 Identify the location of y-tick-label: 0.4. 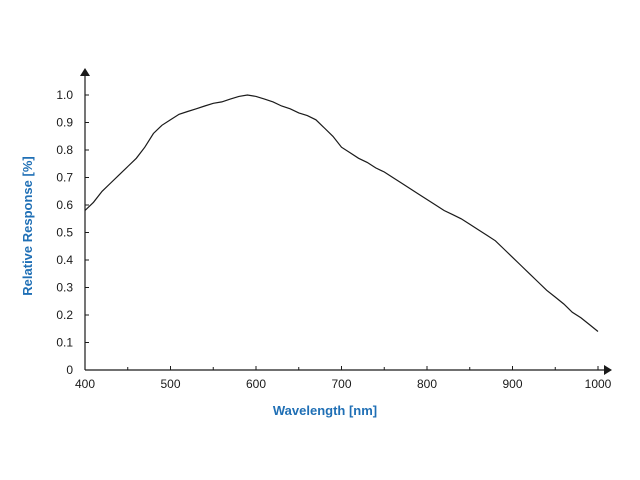
(64, 260).